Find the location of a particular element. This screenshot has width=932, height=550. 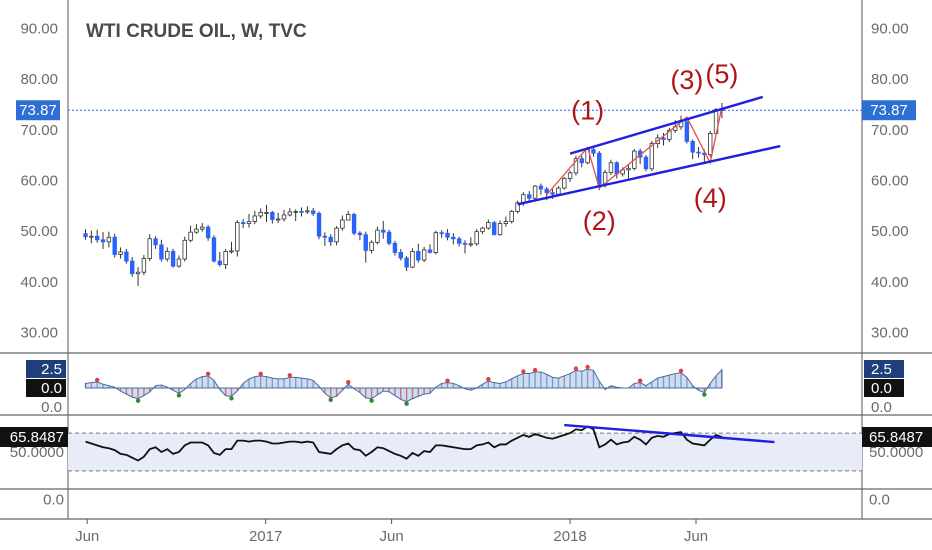

time-tick-label: 2017 is located at coordinates (265, 536).